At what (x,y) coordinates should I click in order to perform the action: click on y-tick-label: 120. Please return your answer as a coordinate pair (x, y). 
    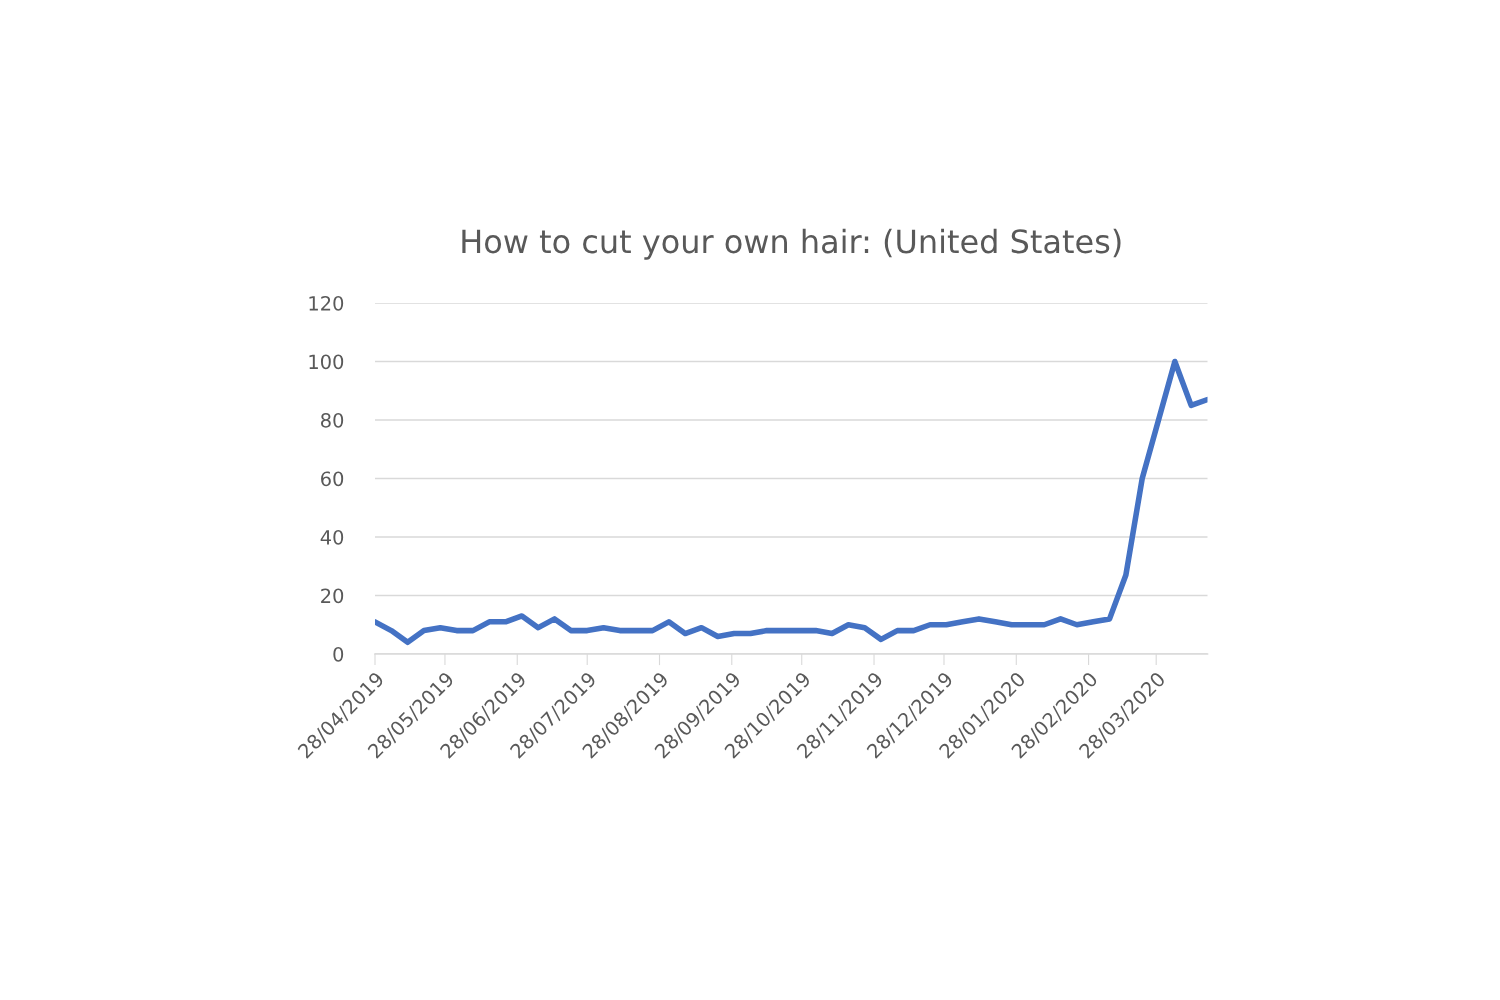
    Looking at the image, I should click on (326, 303).